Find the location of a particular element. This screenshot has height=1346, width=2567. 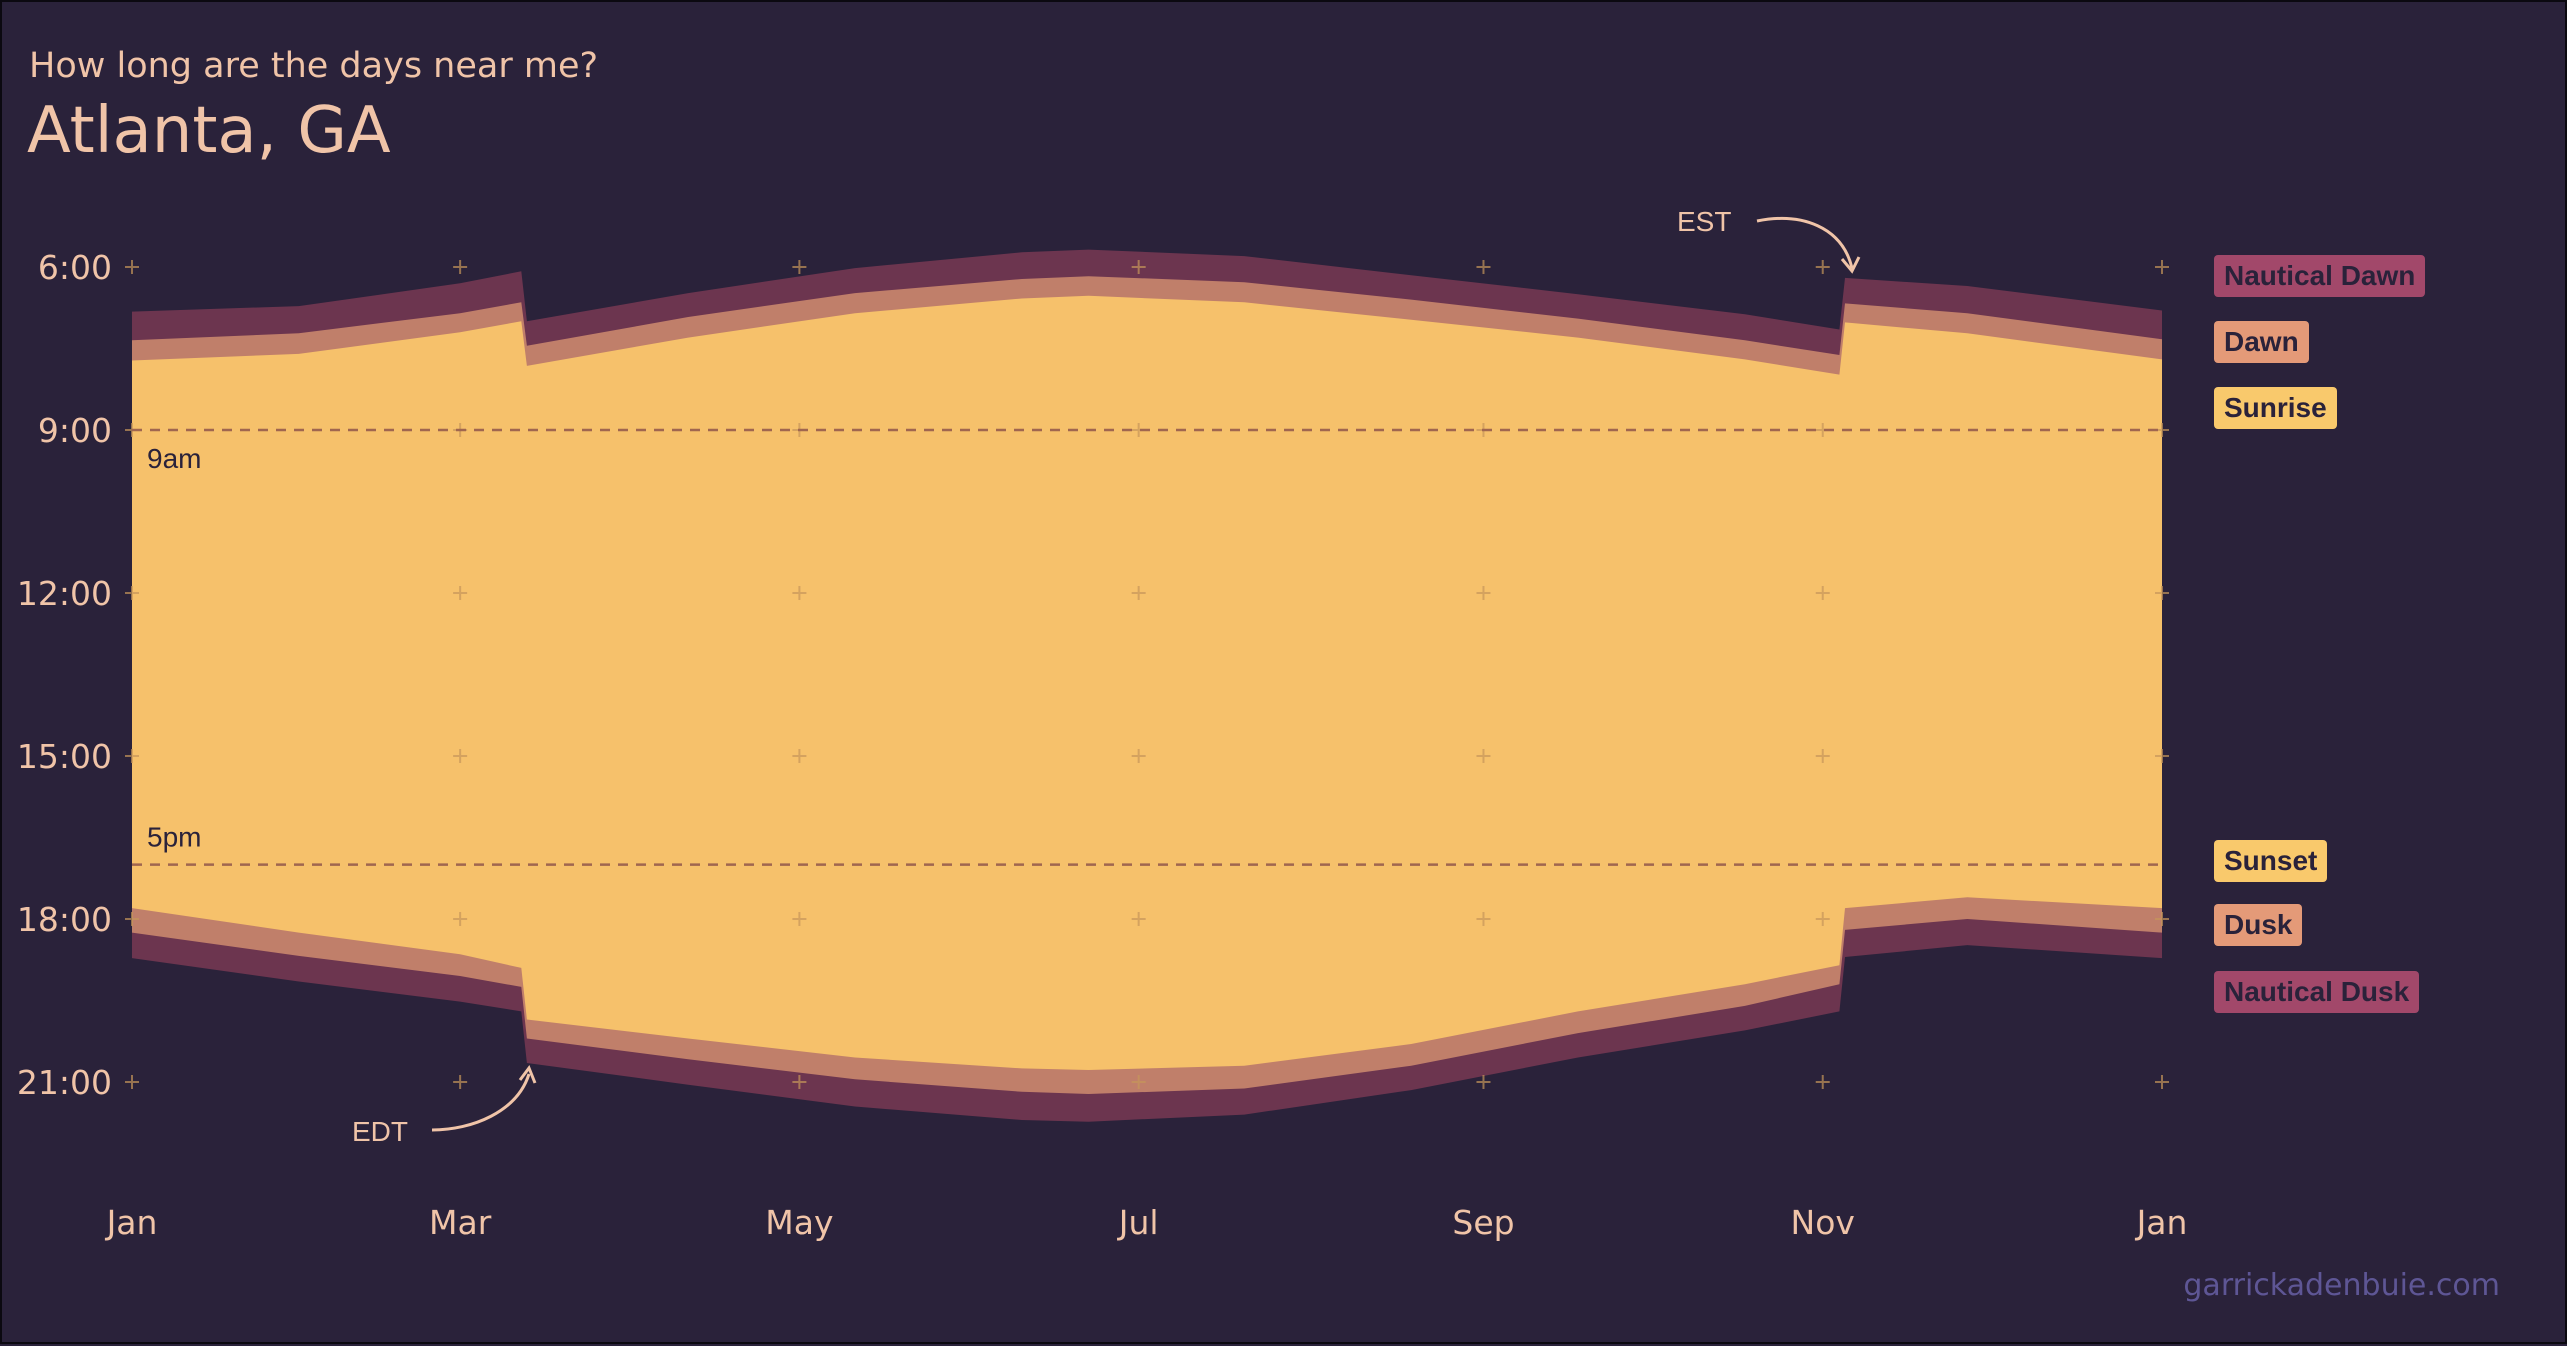

y-tick-label: 21:00 is located at coordinates (64, 1082).